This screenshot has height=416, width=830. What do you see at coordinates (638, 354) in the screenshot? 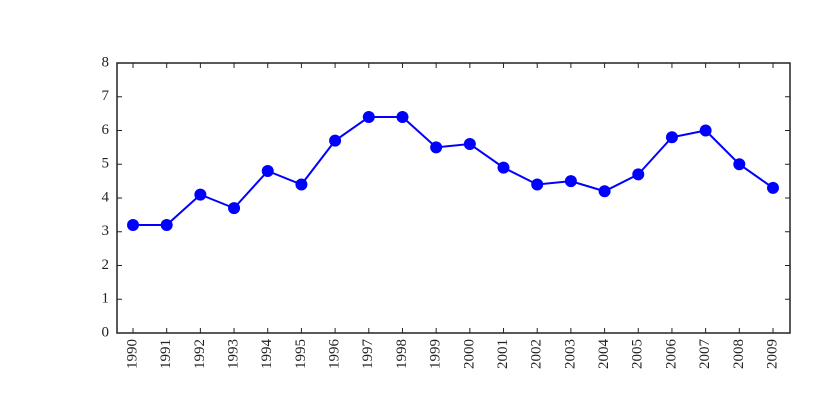
I see `x-tick-label: 2005` at bounding box center [638, 354].